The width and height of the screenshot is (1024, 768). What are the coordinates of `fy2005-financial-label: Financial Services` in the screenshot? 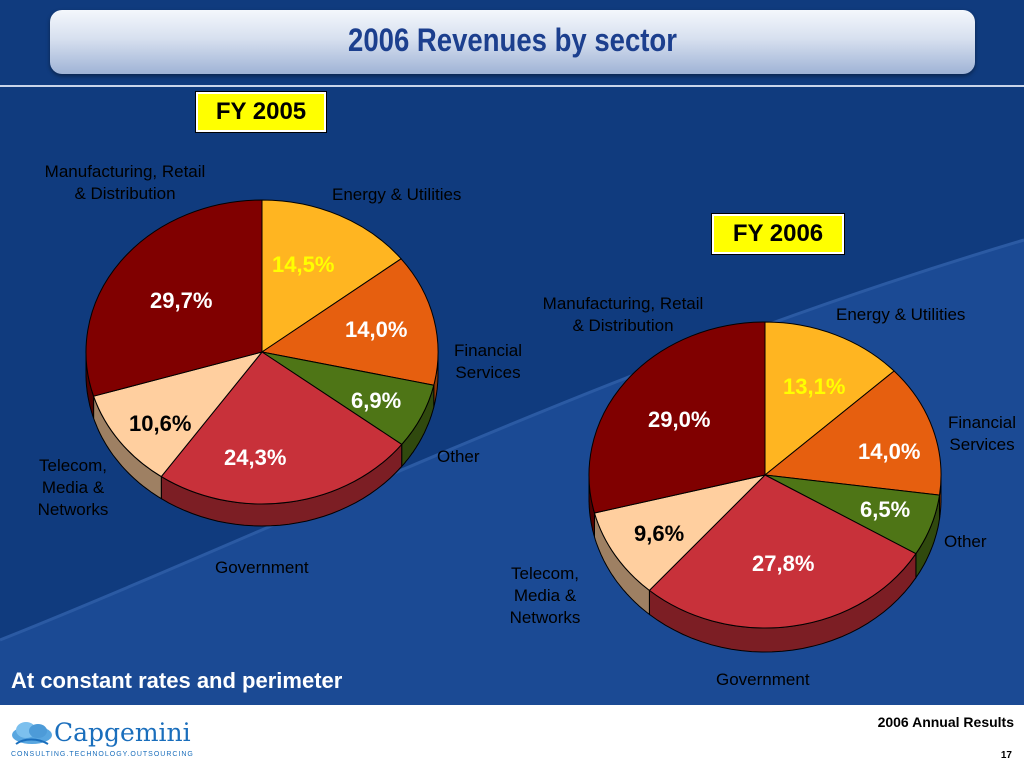 It's located at (488, 361).